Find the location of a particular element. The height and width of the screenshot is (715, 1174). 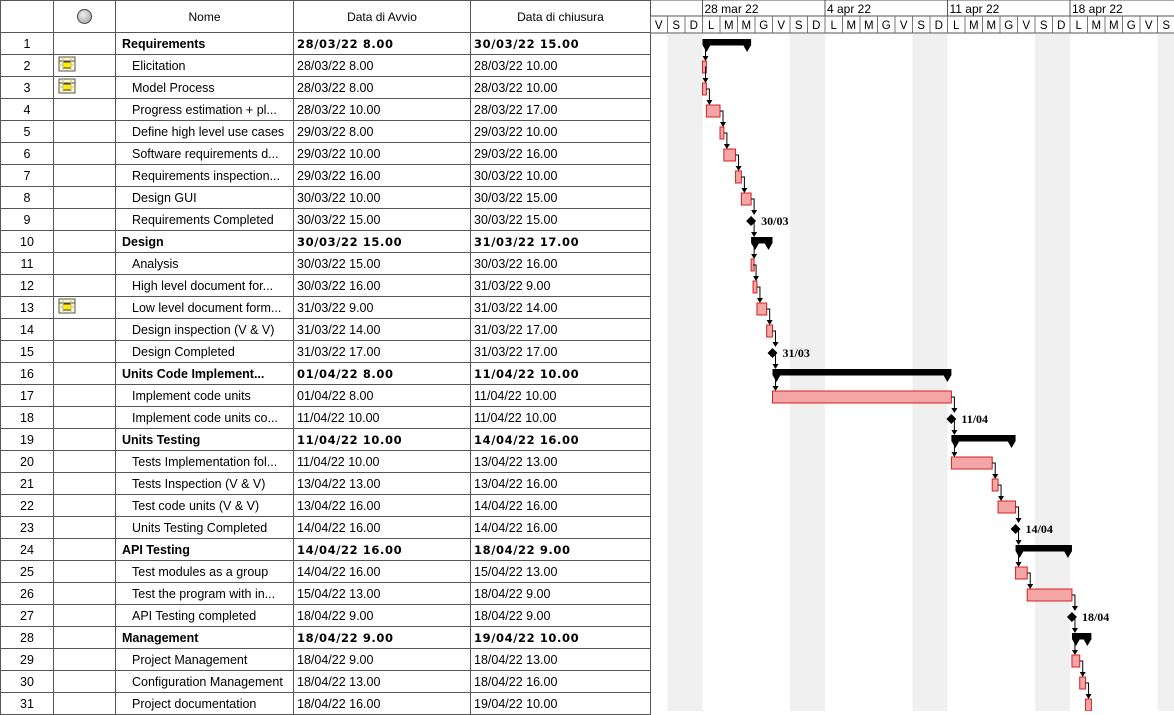

task-name-cell: Model Process is located at coordinates (205, 88).